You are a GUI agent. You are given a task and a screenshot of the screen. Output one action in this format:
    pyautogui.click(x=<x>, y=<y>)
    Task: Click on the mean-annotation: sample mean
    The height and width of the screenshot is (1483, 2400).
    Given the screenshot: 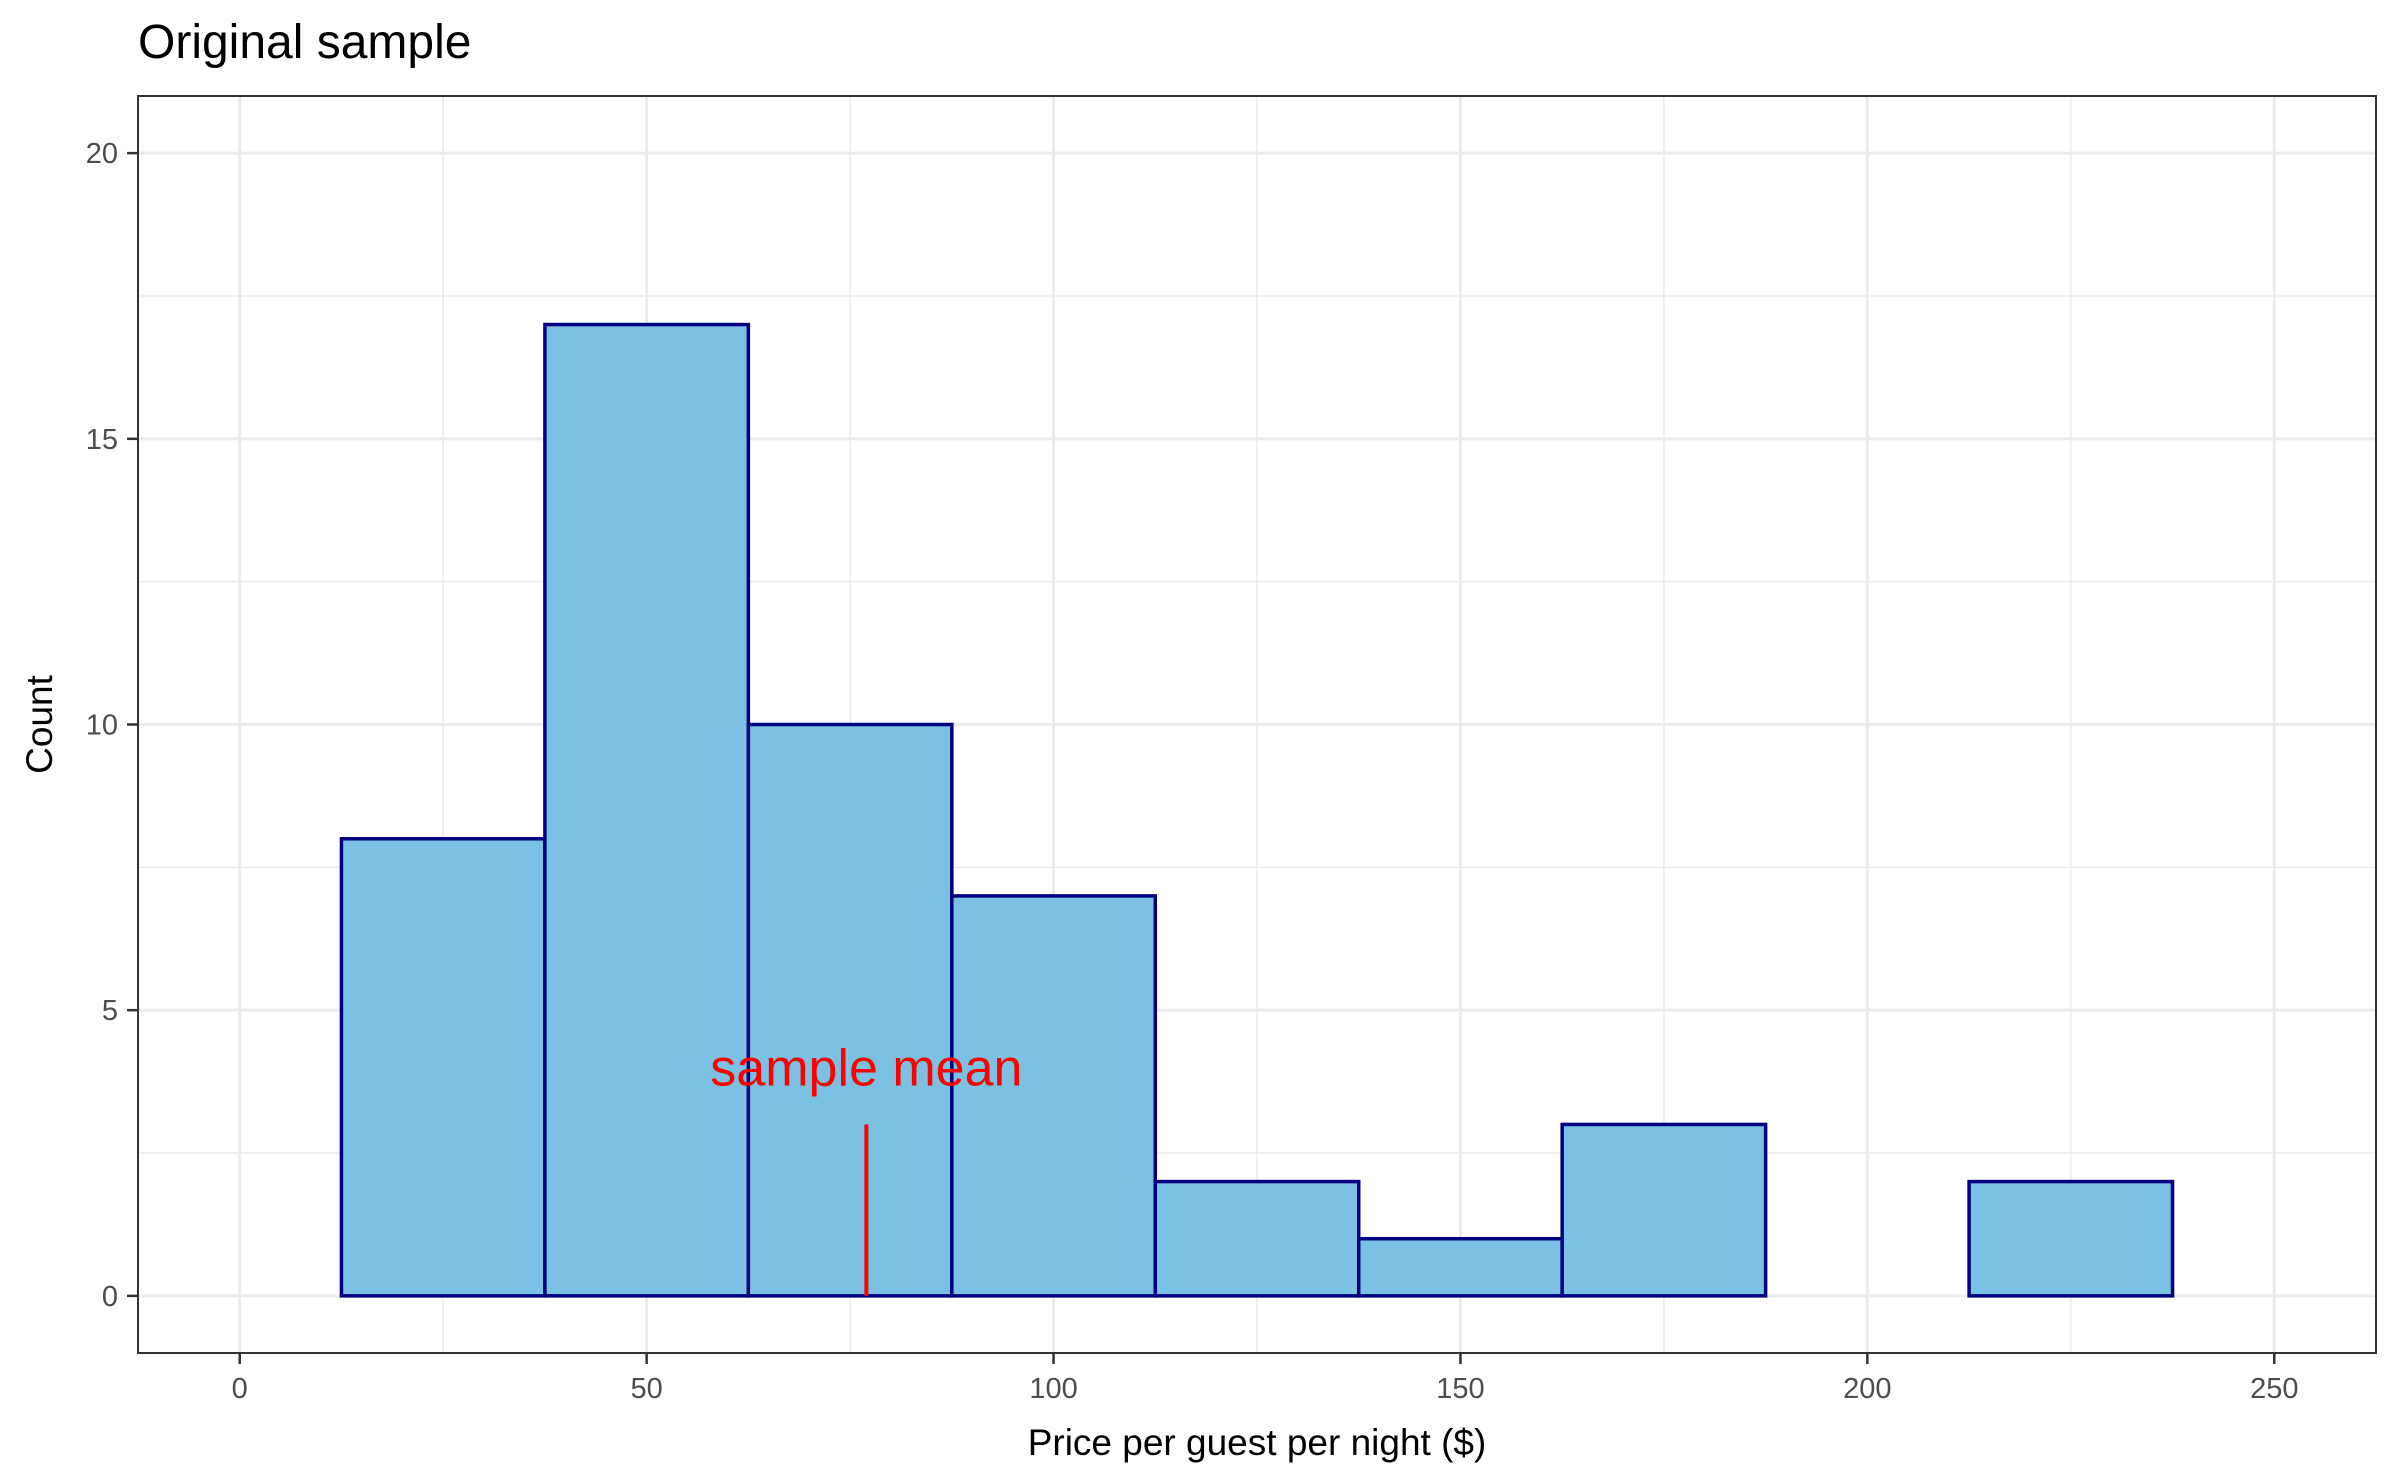 What is the action you would take?
    pyautogui.click(x=866, y=1167)
    